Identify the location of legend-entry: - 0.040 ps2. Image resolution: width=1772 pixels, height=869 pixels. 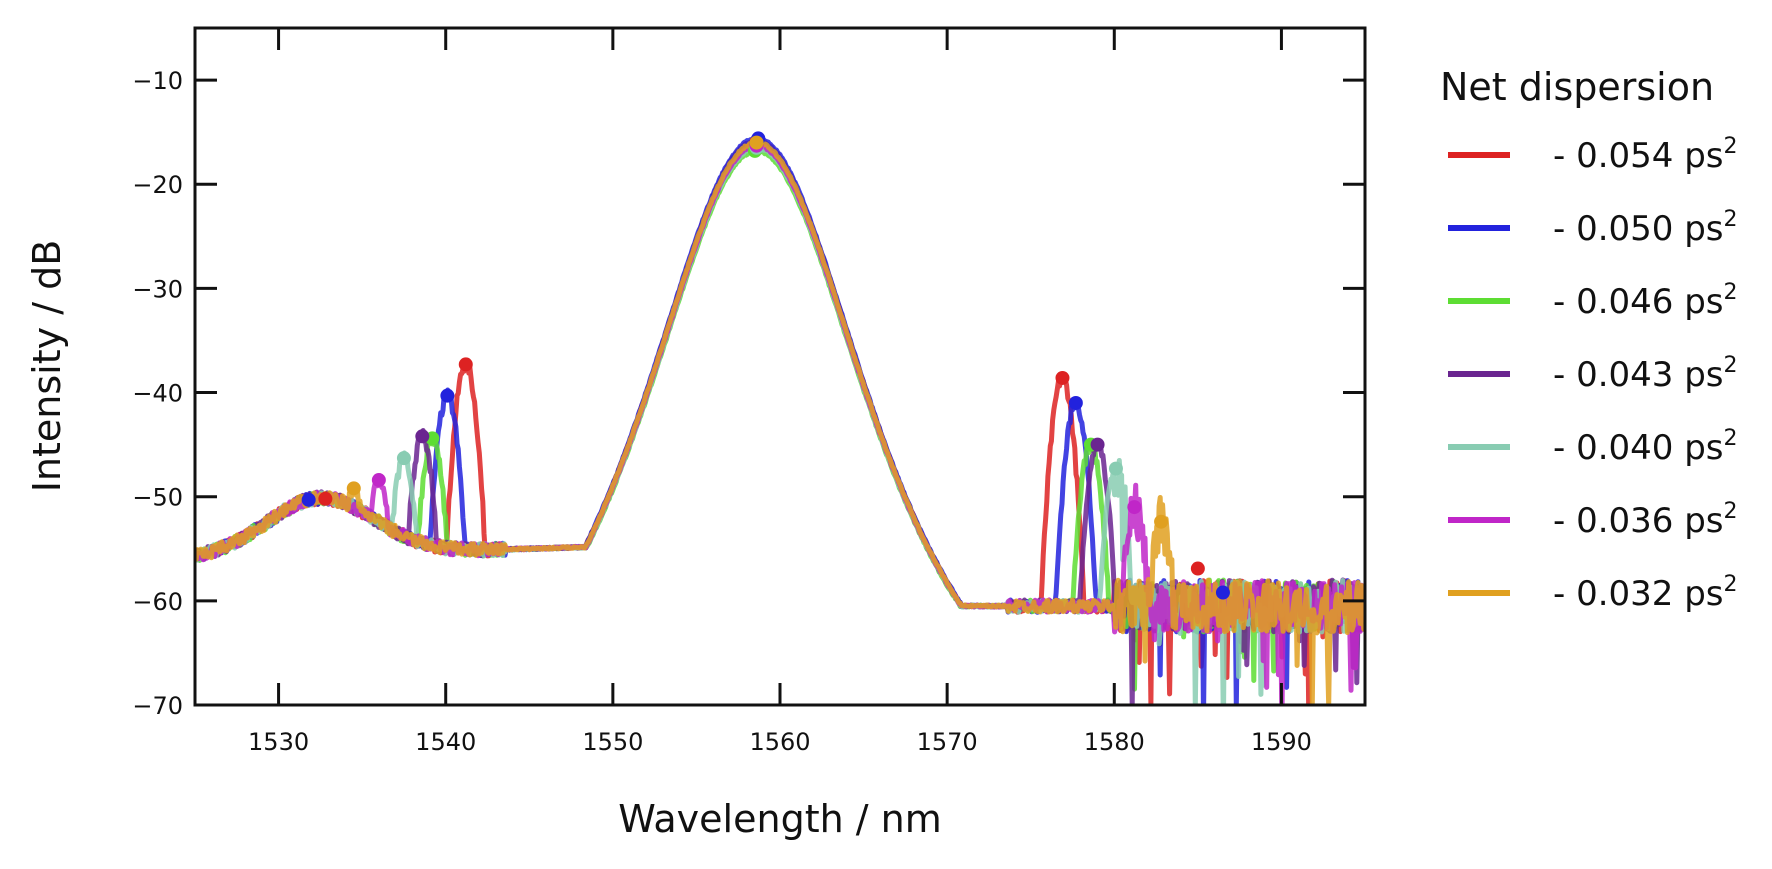
(1645, 447).